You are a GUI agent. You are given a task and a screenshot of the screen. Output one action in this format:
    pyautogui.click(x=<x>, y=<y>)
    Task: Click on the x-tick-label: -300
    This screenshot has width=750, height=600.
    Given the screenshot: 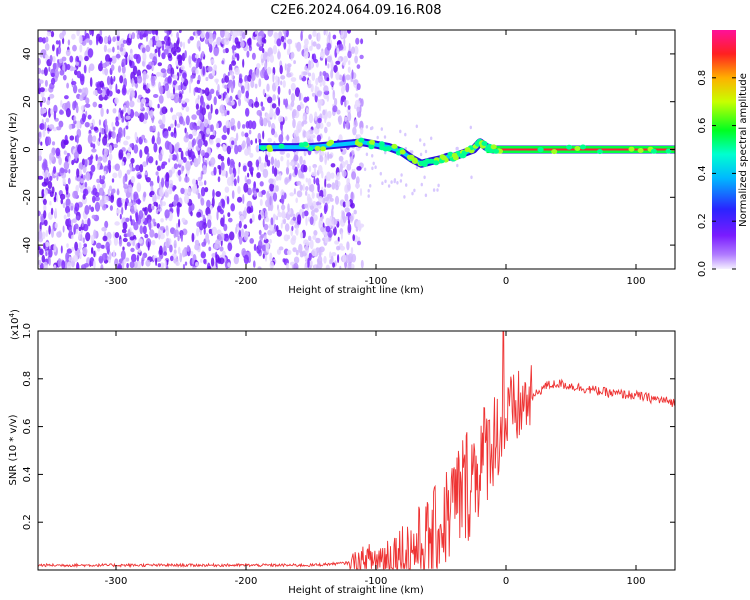 What is the action you would take?
    pyautogui.click(x=116, y=581)
    